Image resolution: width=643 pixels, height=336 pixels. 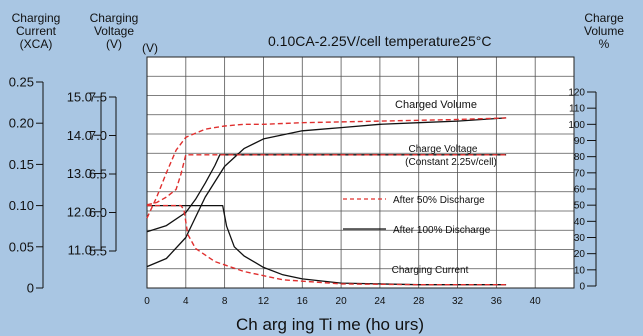 What do you see at coordinates (580, 222) in the screenshot?
I see `y-tick-label: 40` at bounding box center [580, 222].